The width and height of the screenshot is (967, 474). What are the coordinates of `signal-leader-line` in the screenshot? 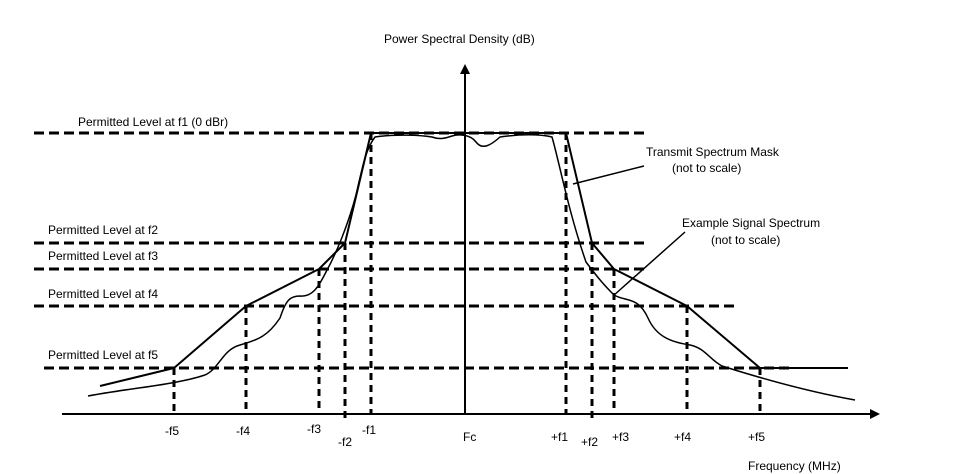 It's located at (649, 264).